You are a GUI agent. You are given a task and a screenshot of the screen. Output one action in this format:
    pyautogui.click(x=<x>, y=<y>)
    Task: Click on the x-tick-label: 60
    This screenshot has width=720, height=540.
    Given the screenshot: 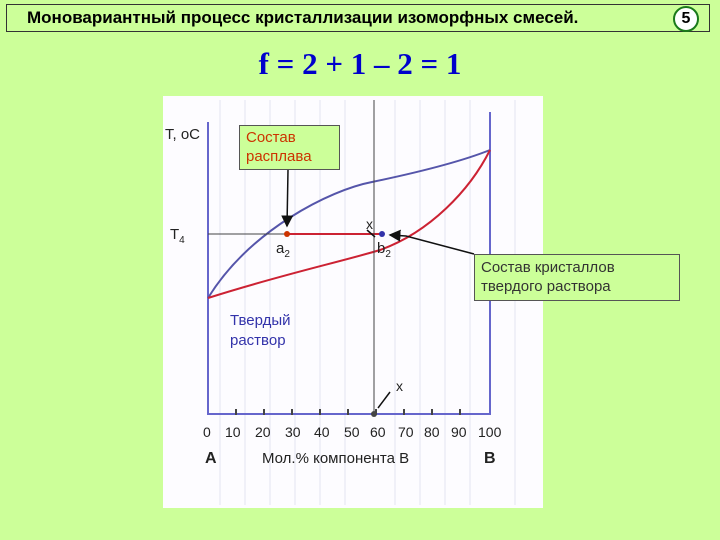 What is the action you would take?
    pyautogui.click(x=378, y=432)
    